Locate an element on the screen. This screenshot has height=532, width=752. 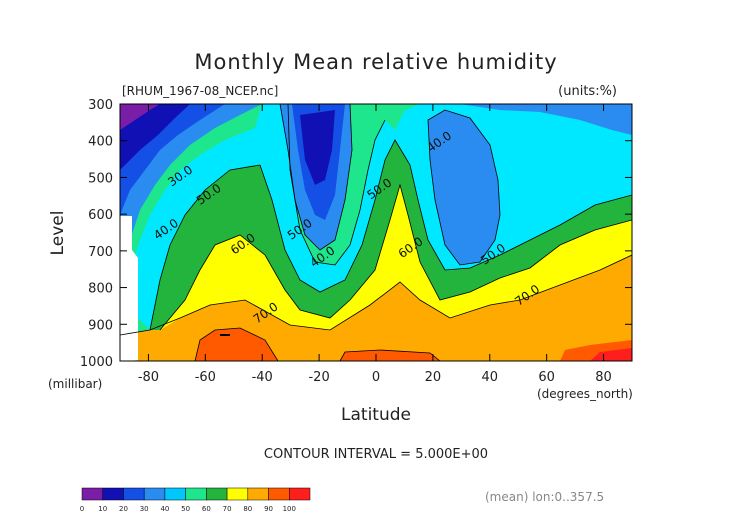
colorbar-label: 10 is located at coordinates (102, 509).